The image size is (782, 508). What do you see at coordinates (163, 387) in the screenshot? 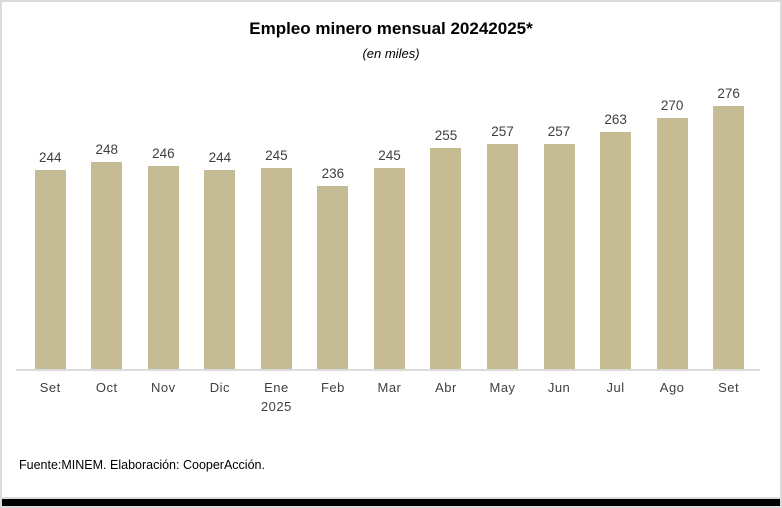
I see `x-axis-label: Nov` at bounding box center [163, 387].